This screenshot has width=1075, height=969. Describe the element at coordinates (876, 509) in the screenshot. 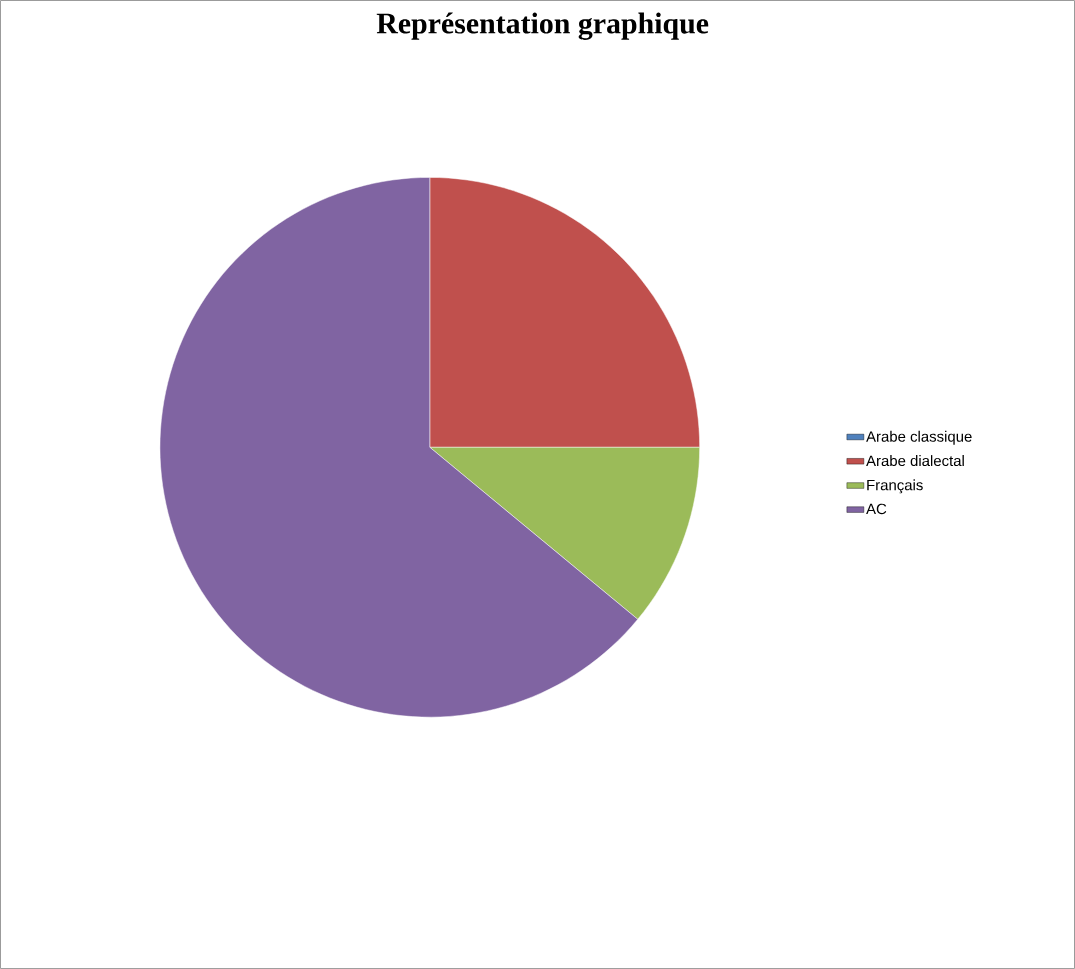

I see `legend-label: AC` at that location.